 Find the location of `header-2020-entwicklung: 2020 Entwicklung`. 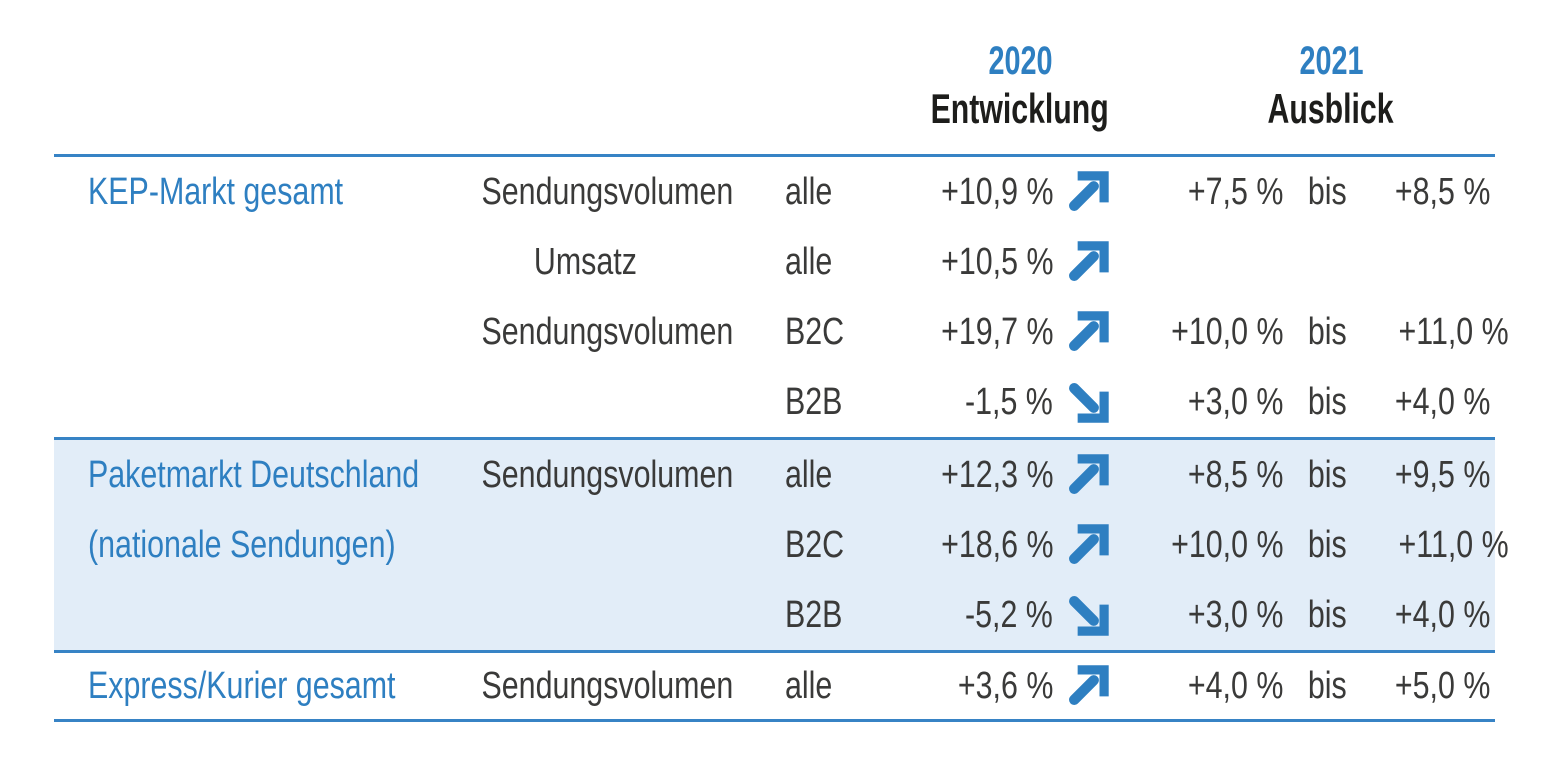

header-2020-entwicklung: 2020 Entwicklung is located at coordinates (1020, 86).